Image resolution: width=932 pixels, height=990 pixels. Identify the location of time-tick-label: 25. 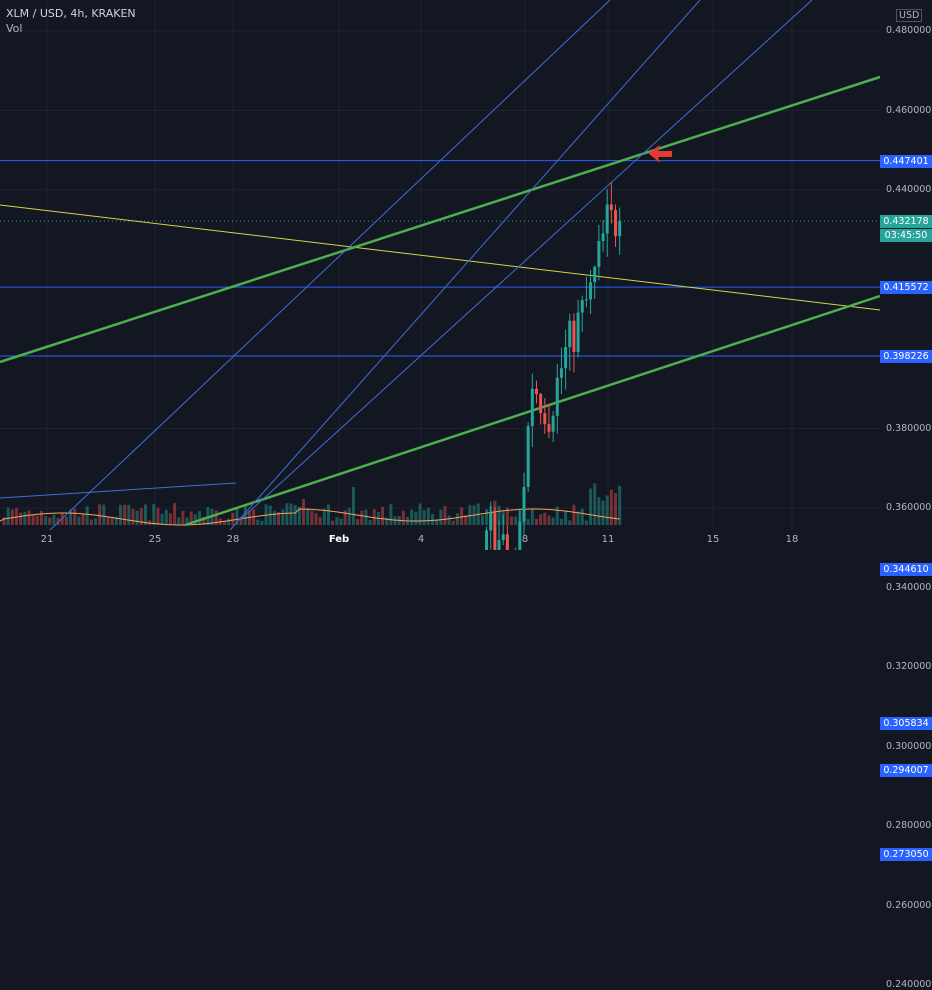
(155, 539).